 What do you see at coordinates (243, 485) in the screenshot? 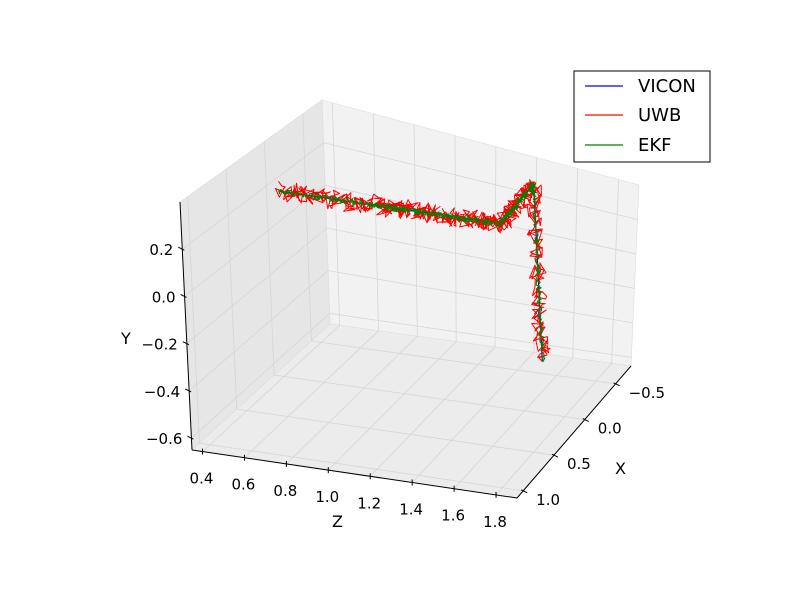
I see `z-tick-label: 0.6` at bounding box center [243, 485].